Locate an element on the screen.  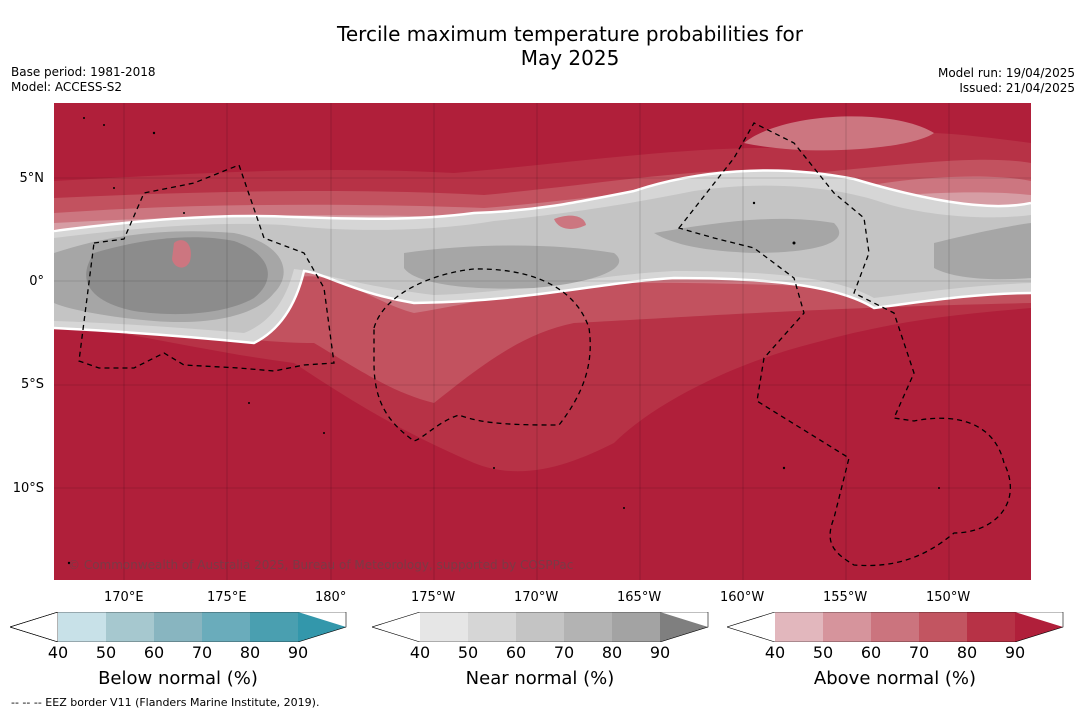
model-run-text: Model run: 19/04/2025 is located at coordinates (1006, 73).